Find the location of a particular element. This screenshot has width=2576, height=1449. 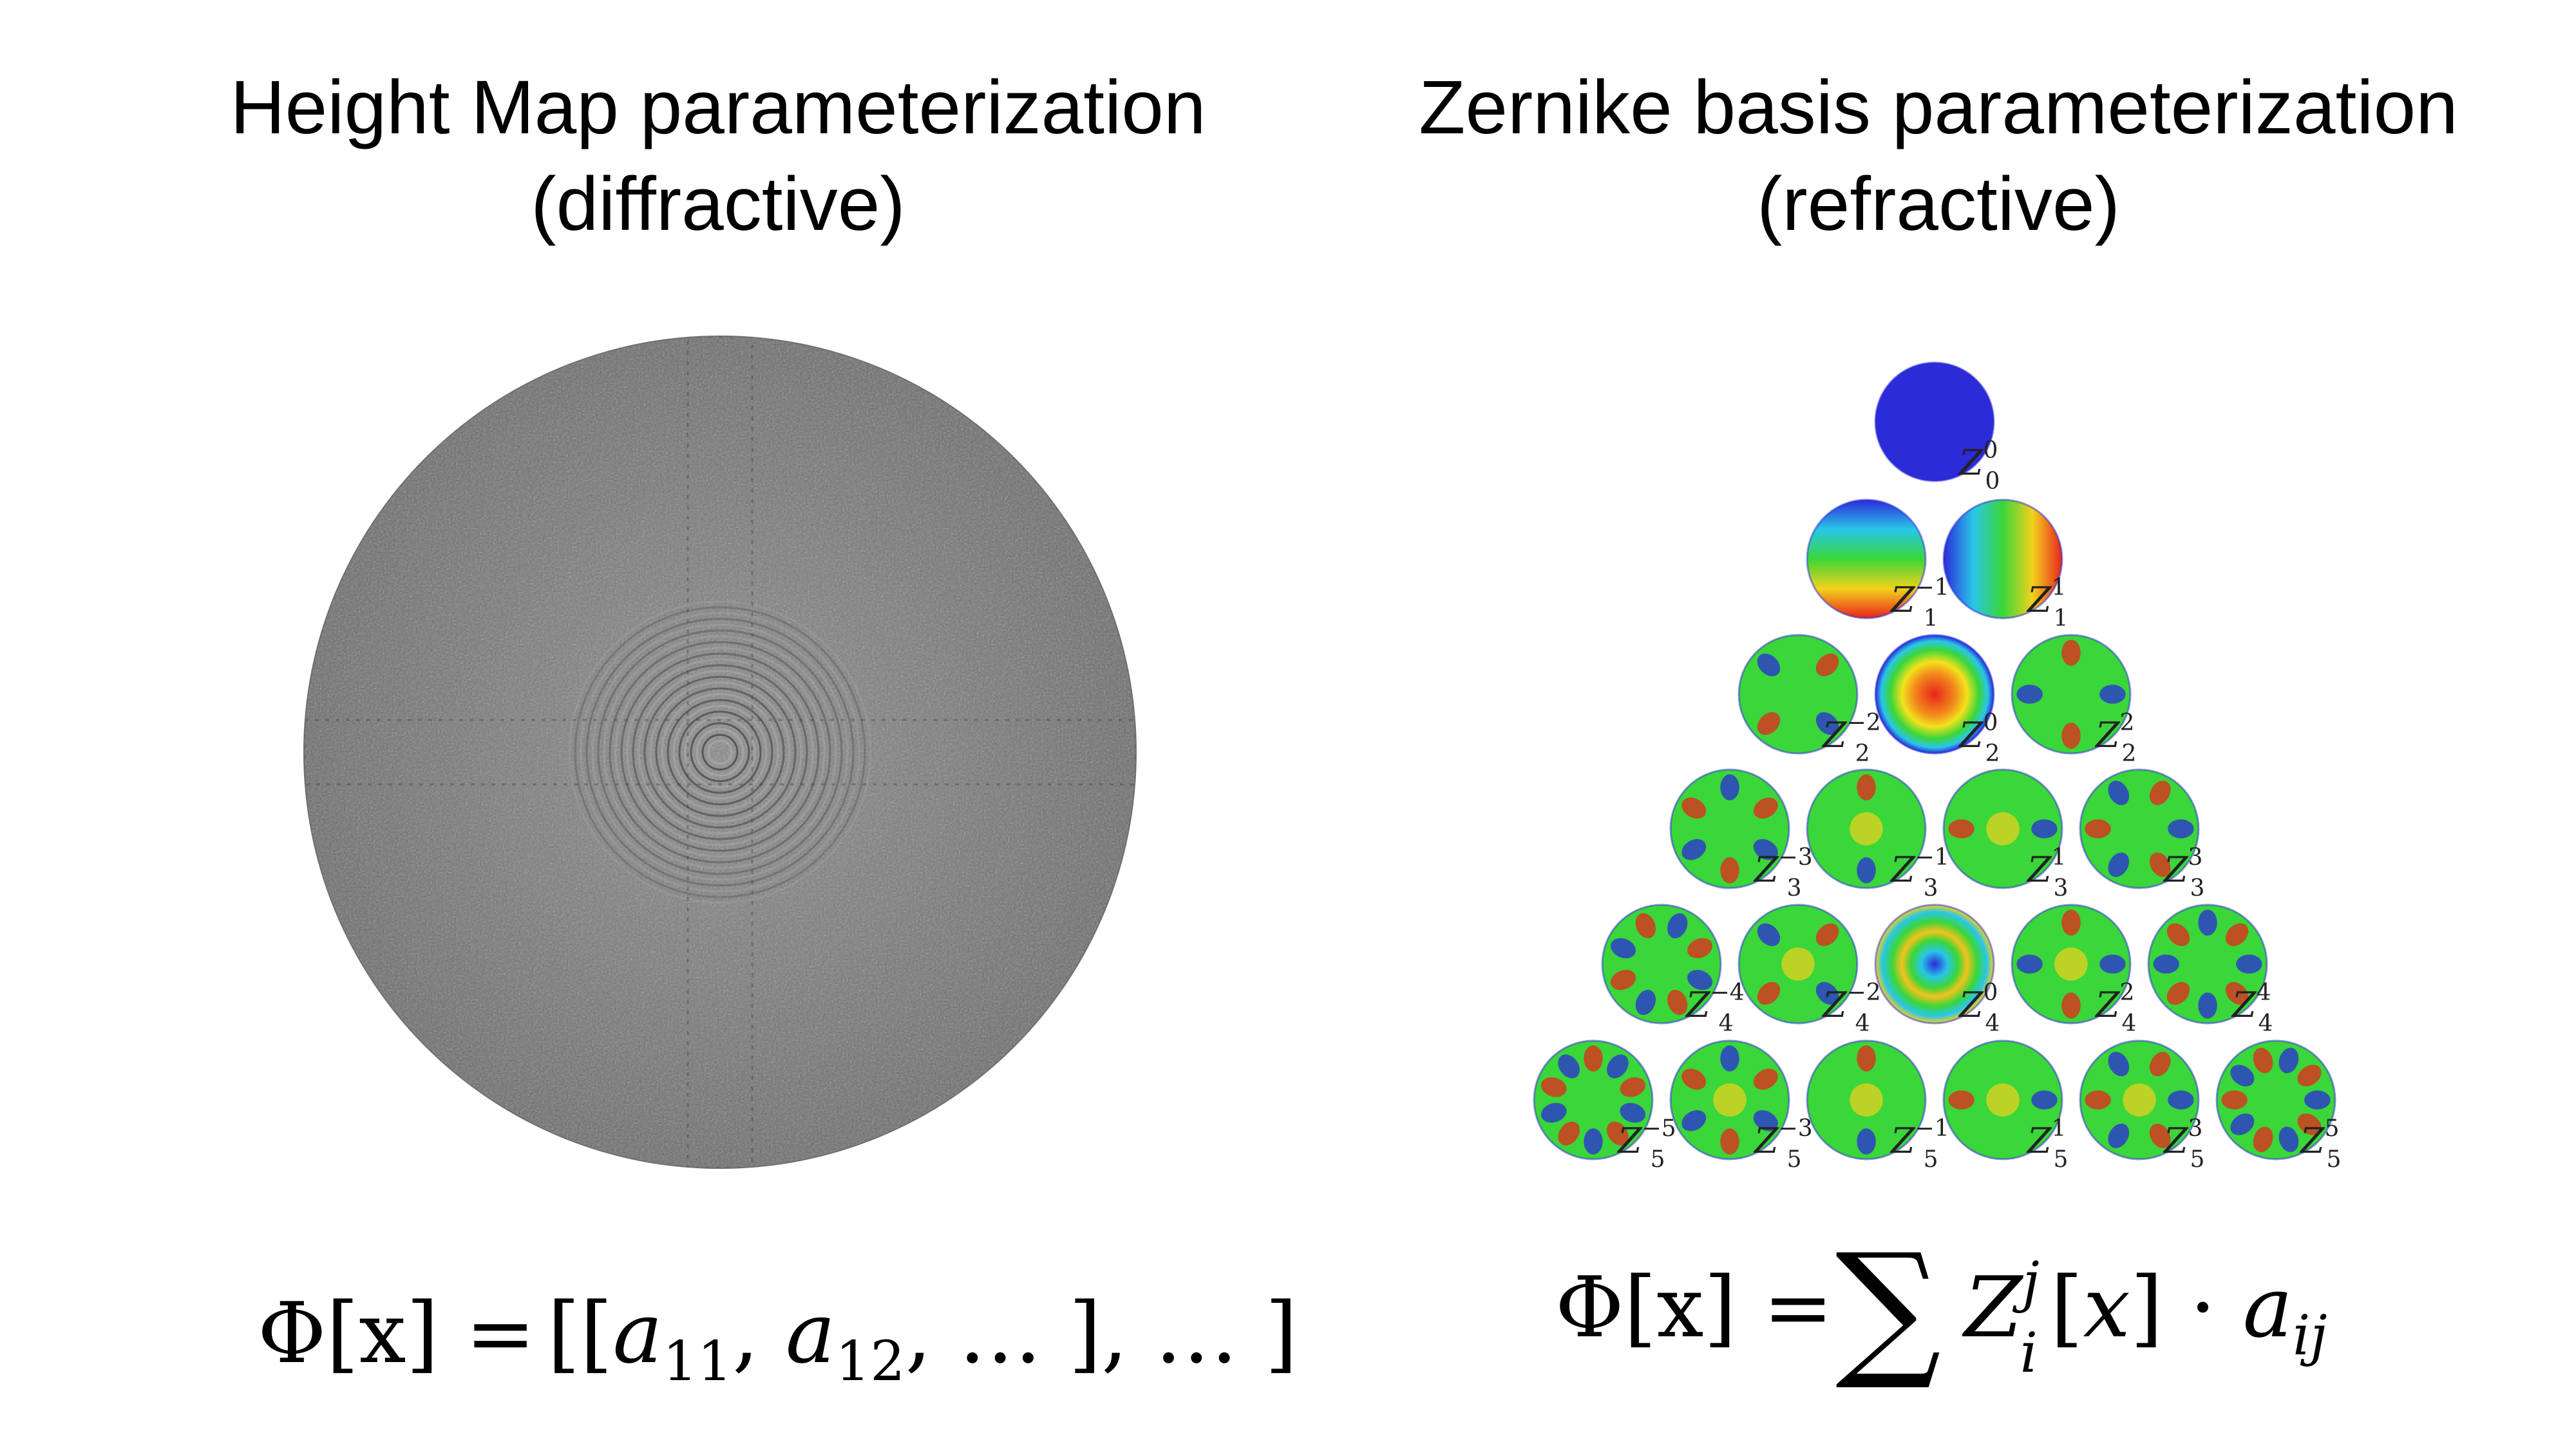

zernike-mode-5-1: Z1 5 is located at coordinates (2005, 1106).